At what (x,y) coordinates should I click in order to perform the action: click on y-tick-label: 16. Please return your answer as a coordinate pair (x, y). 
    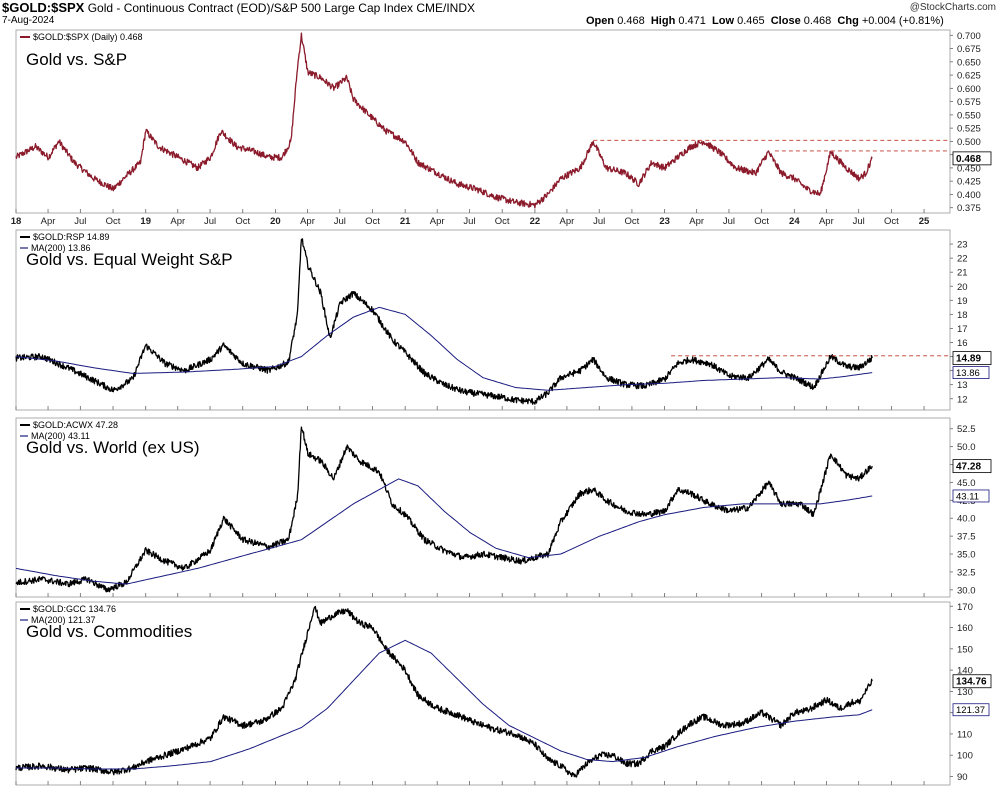
    Looking at the image, I should click on (962, 343).